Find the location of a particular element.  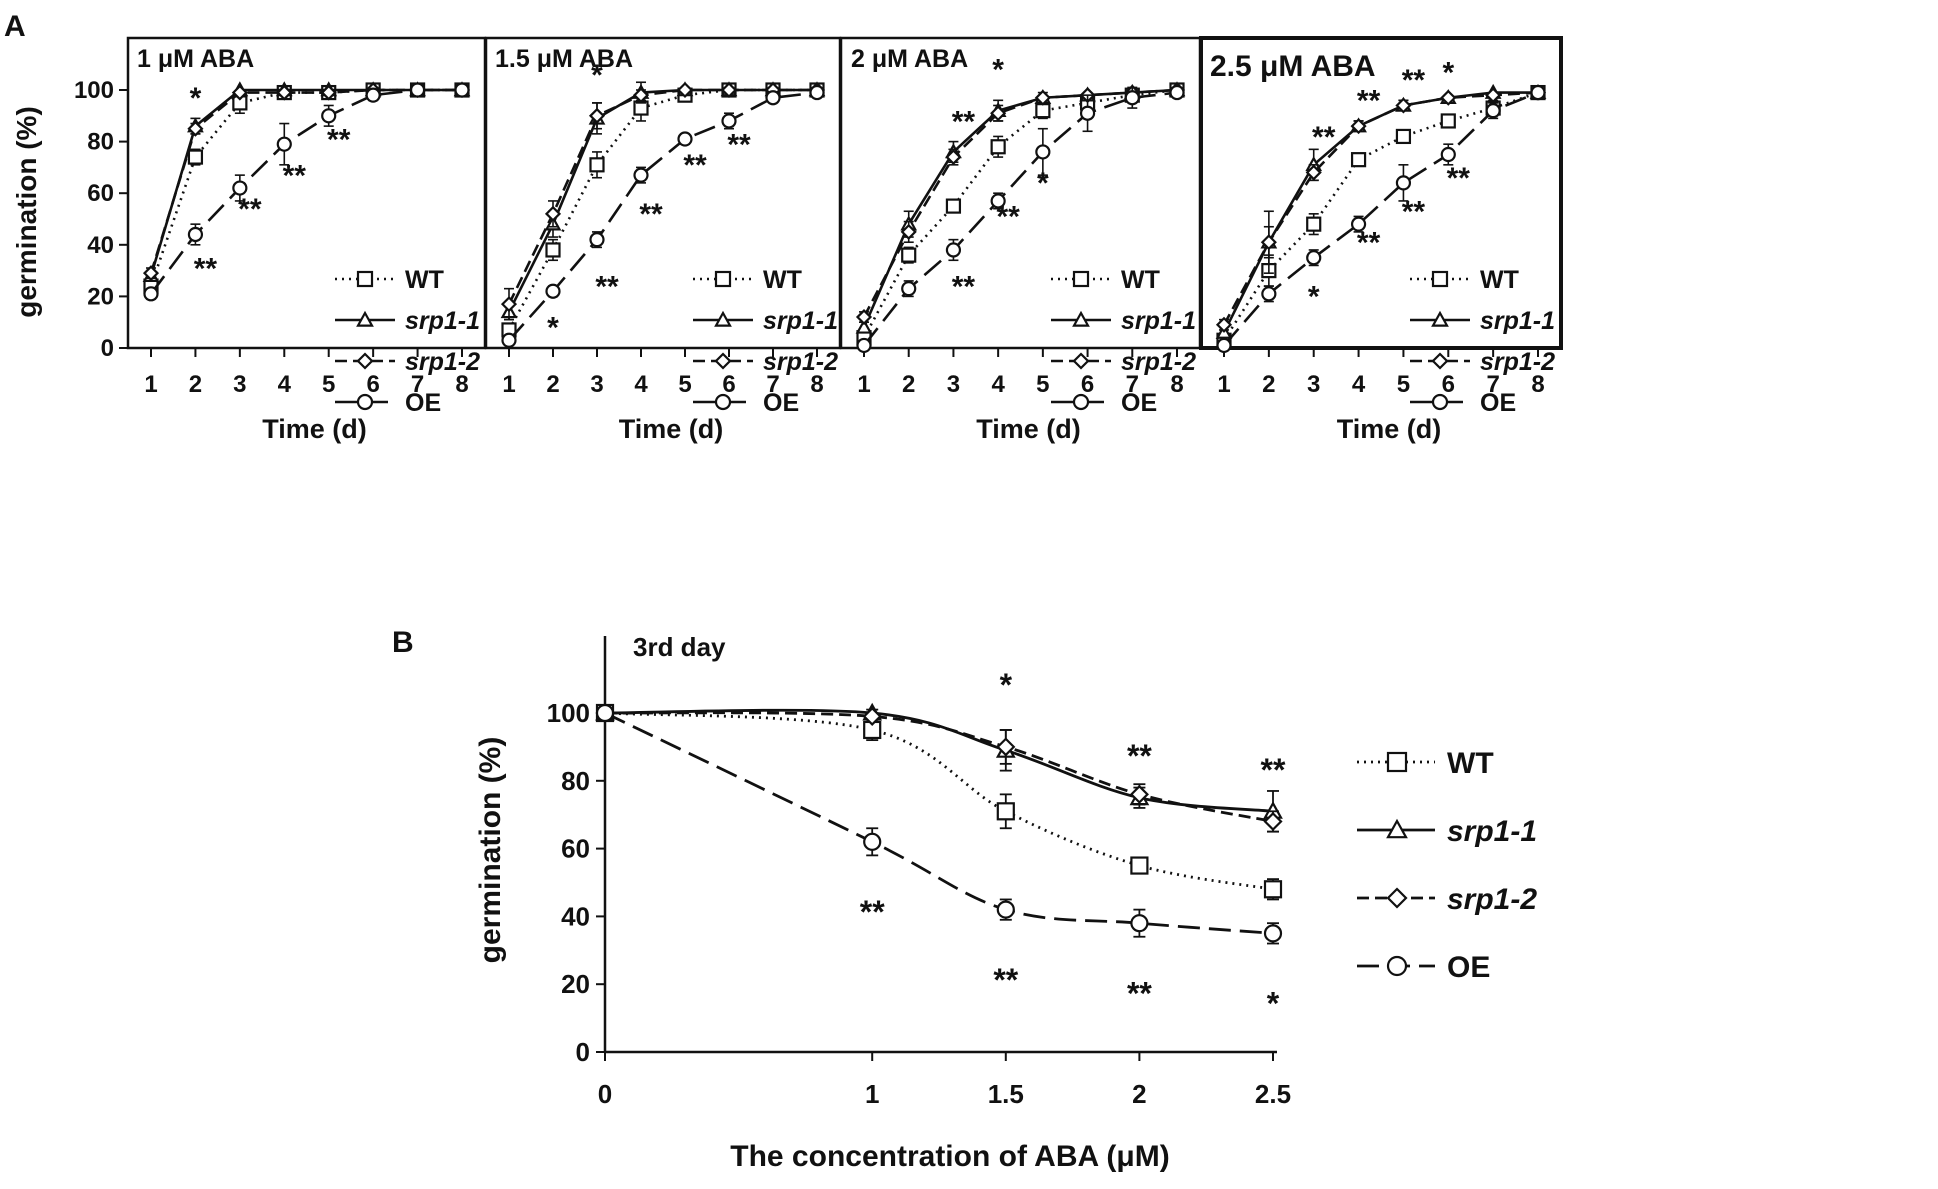

legend-label: srp1-1 is located at coordinates (1517, 321).